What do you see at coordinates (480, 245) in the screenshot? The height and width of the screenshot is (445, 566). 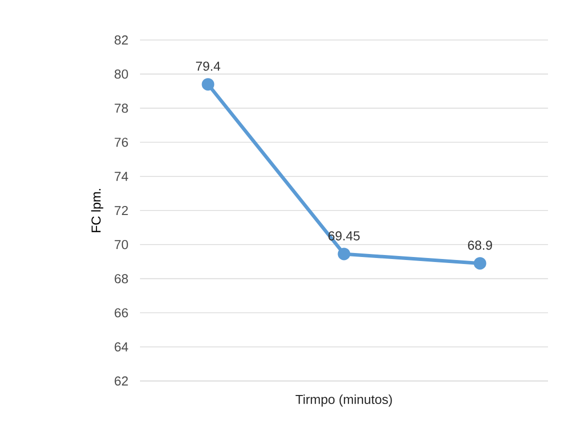 I see `data-label: 68.9` at bounding box center [480, 245].